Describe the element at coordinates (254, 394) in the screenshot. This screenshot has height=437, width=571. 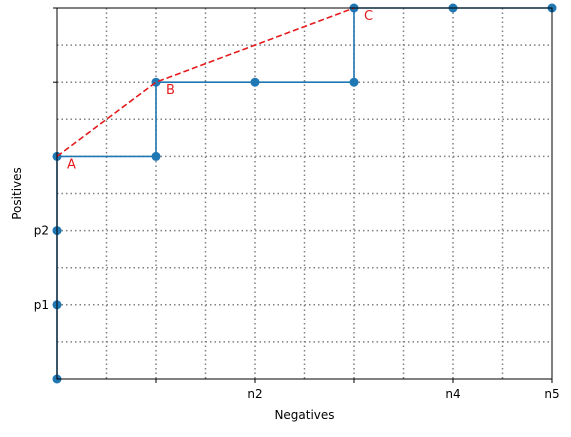
I see `x-tick-label: n2` at that location.